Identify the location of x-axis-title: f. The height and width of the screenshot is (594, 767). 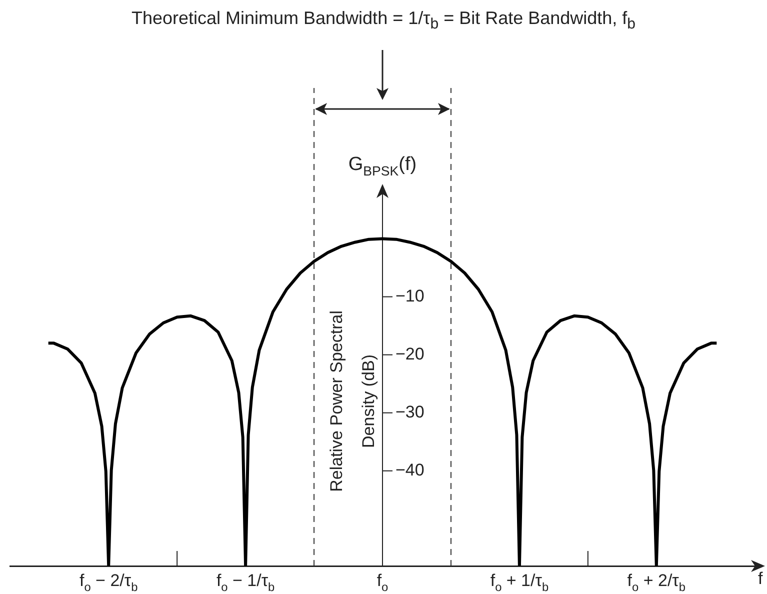
(760, 578).